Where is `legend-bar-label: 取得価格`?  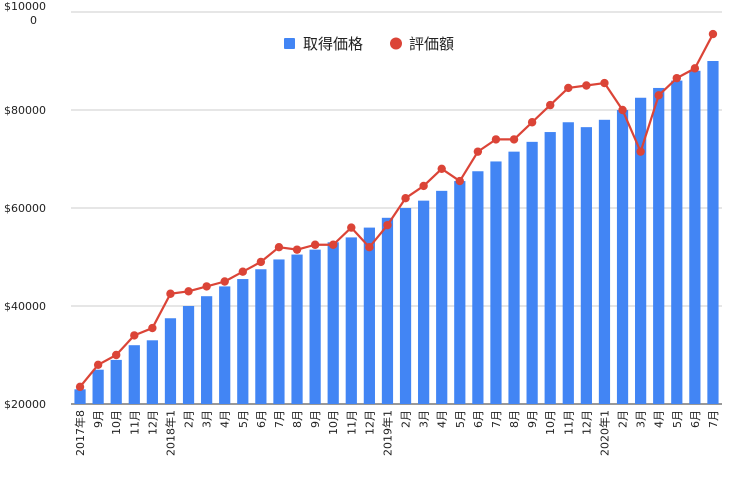
legend-bar-label: 取得価格 is located at coordinates (333, 44).